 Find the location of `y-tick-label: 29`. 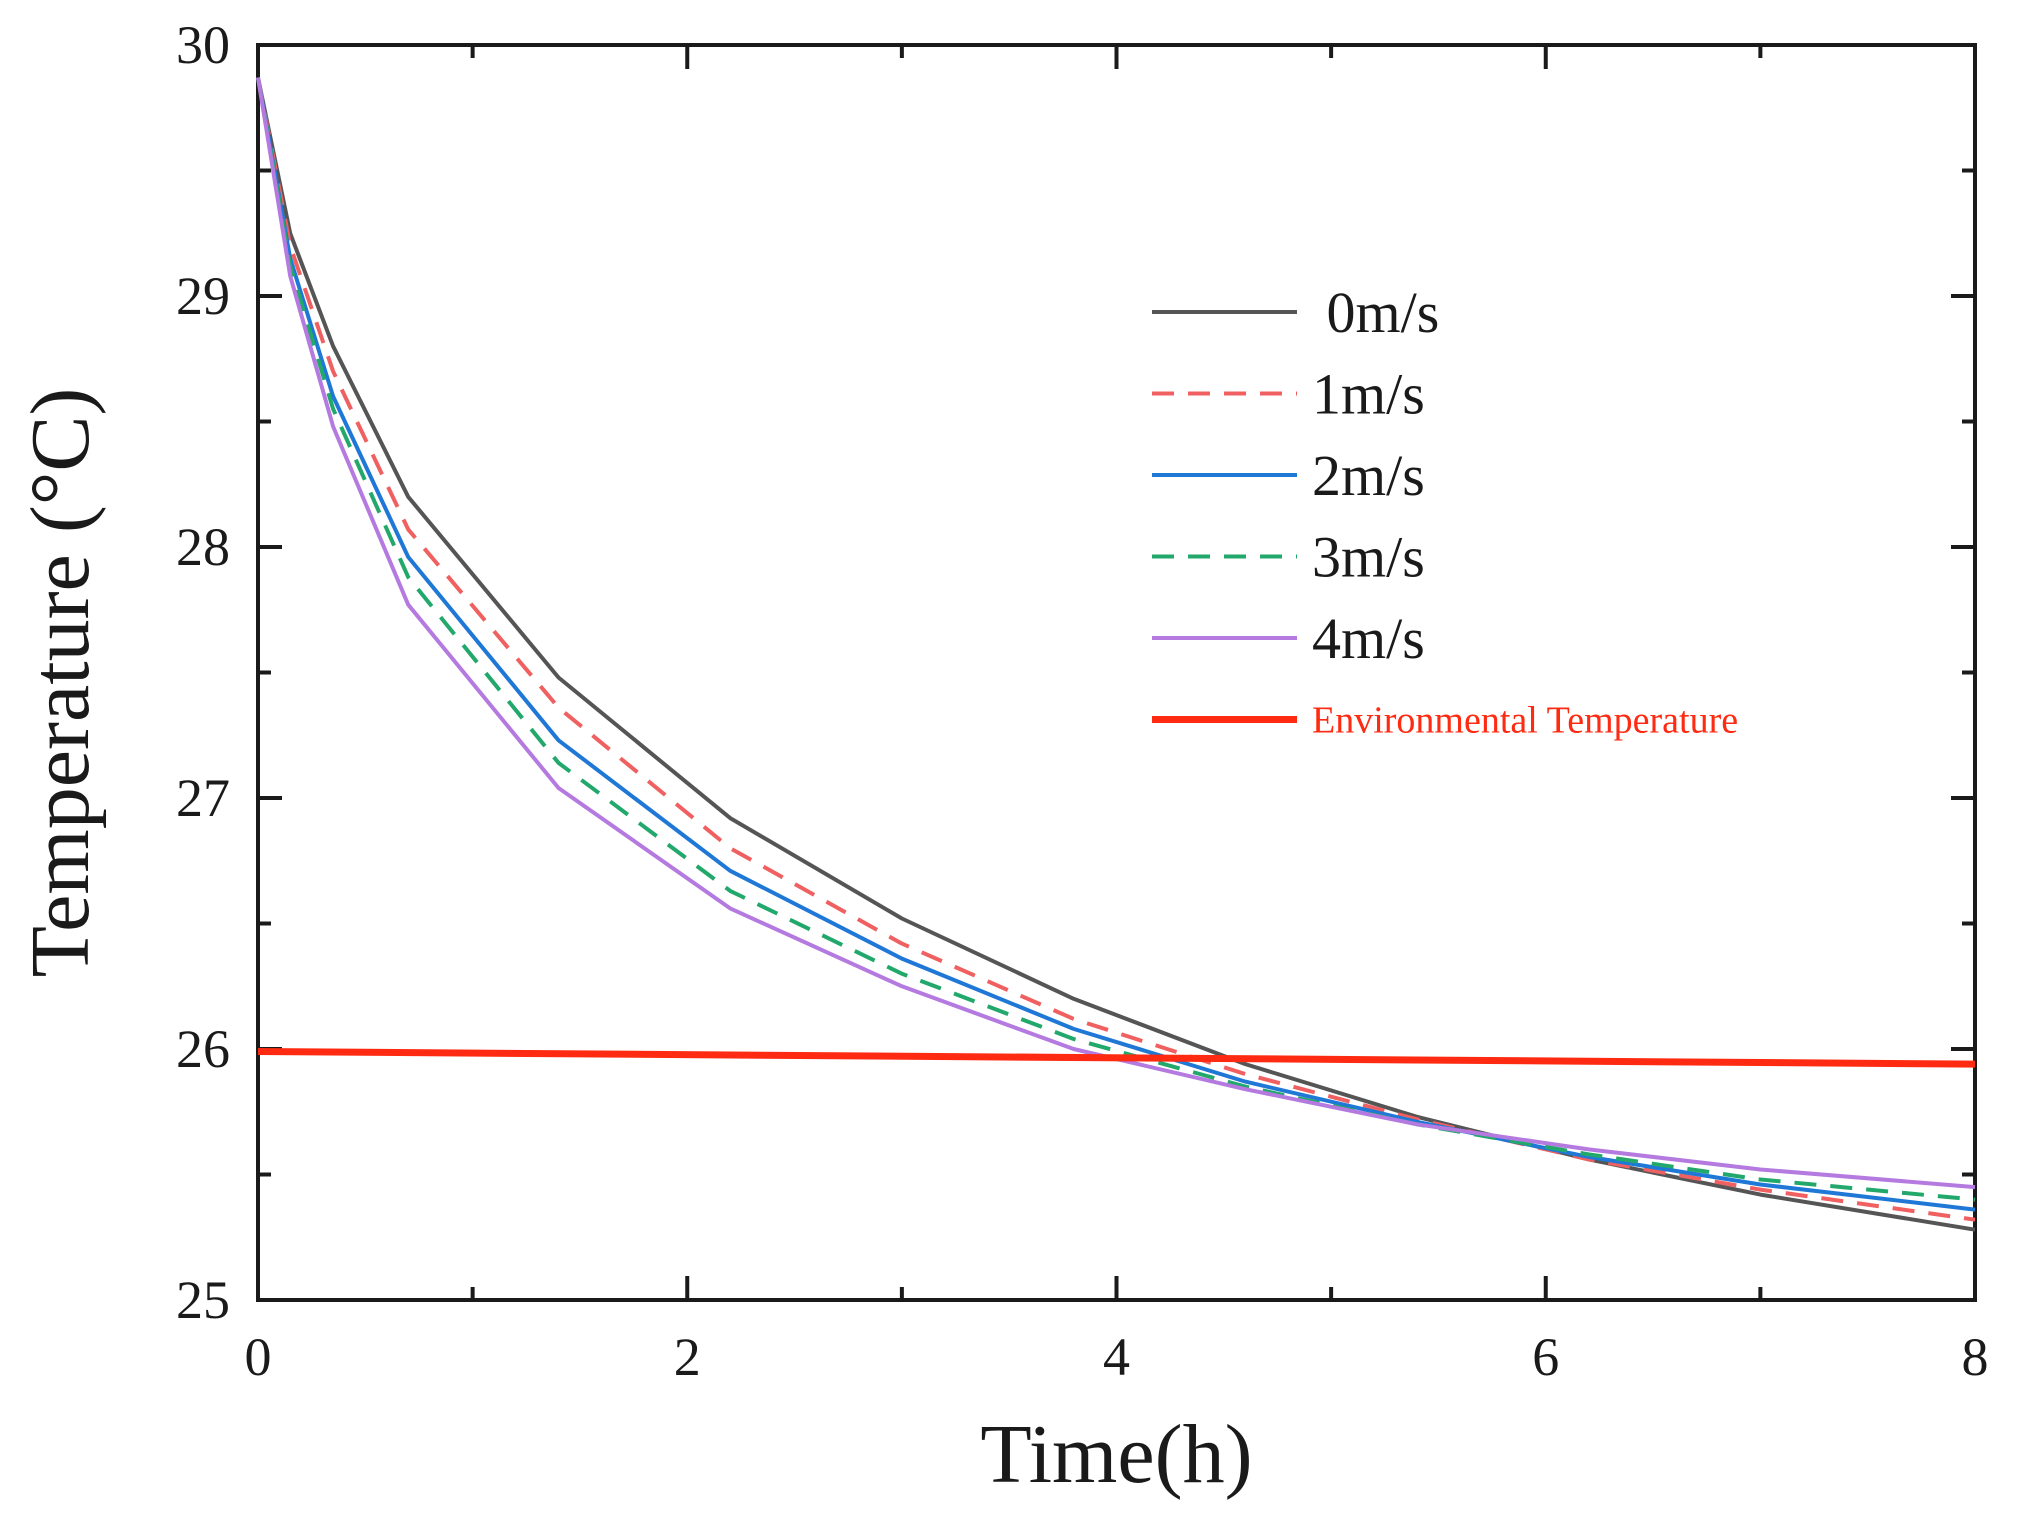

y-tick-label: 29 is located at coordinates (203, 296).